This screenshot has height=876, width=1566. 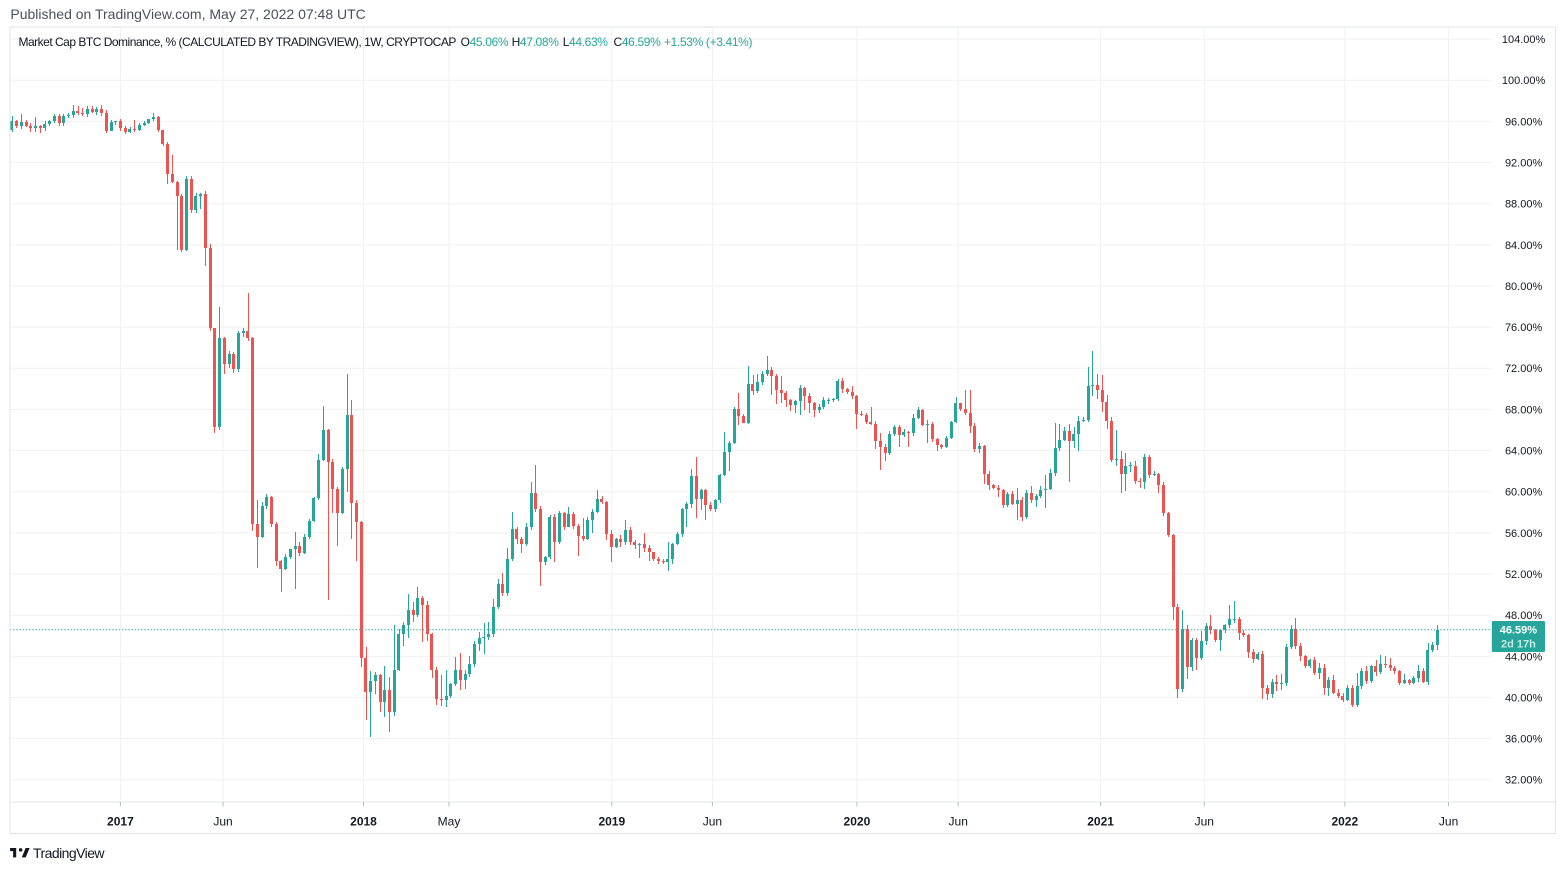 What do you see at coordinates (1524, 575) in the screenshot?
I see `svg-text: 52.00%` at bounding box center [1524, 575].